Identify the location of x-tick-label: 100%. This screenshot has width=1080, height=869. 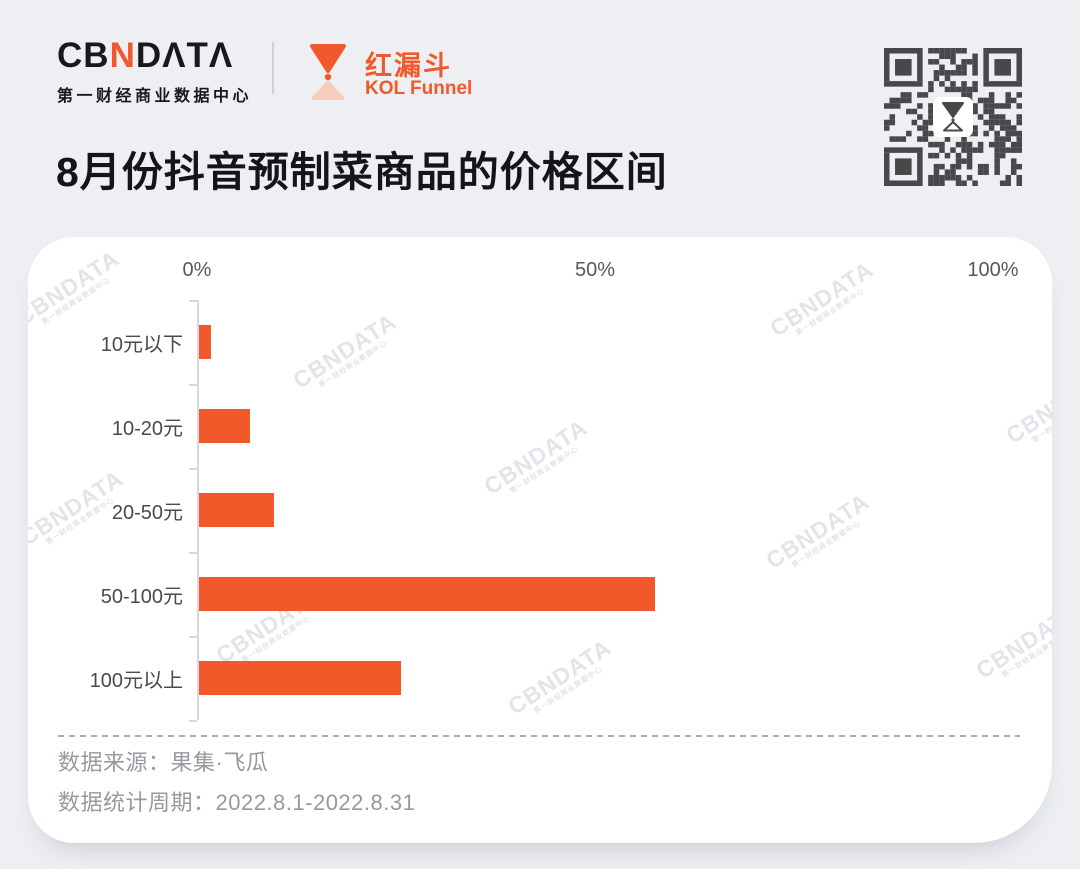
(993, 270).